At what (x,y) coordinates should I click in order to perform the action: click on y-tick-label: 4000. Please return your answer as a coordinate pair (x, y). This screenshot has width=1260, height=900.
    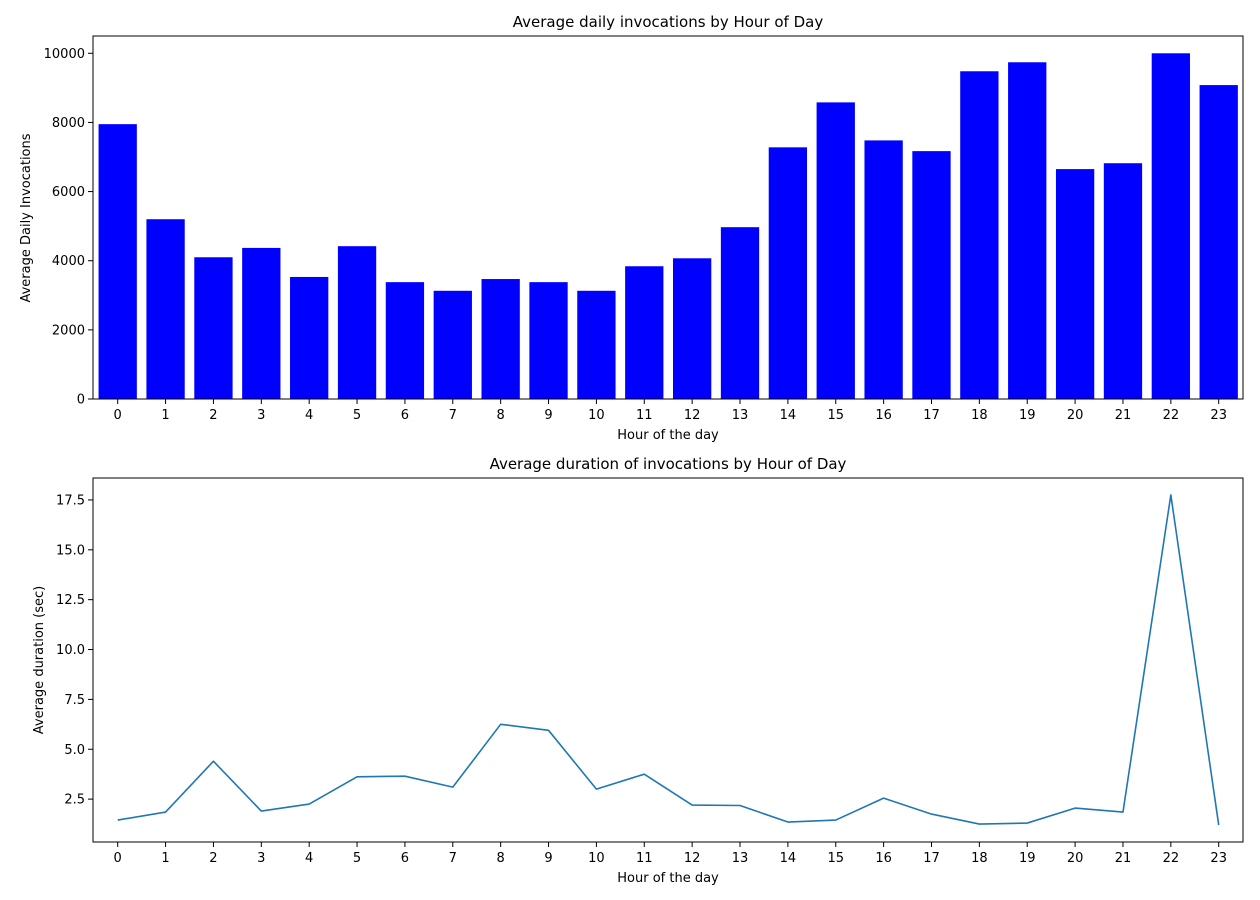
    Looking at the image, I should click on (68, 261).